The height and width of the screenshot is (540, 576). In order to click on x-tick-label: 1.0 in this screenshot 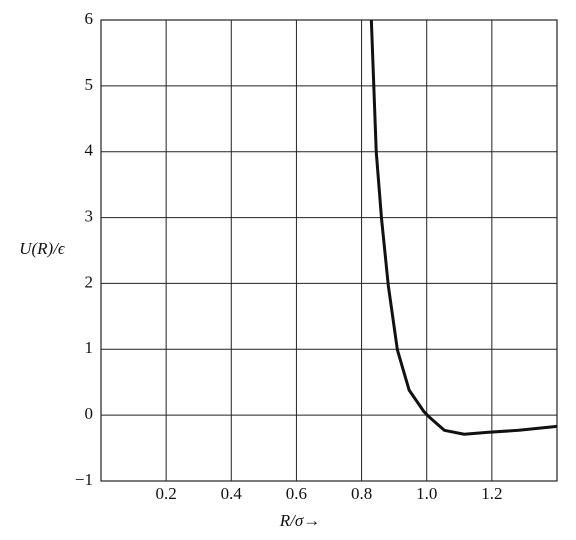, I will do `click(426, 493)`.